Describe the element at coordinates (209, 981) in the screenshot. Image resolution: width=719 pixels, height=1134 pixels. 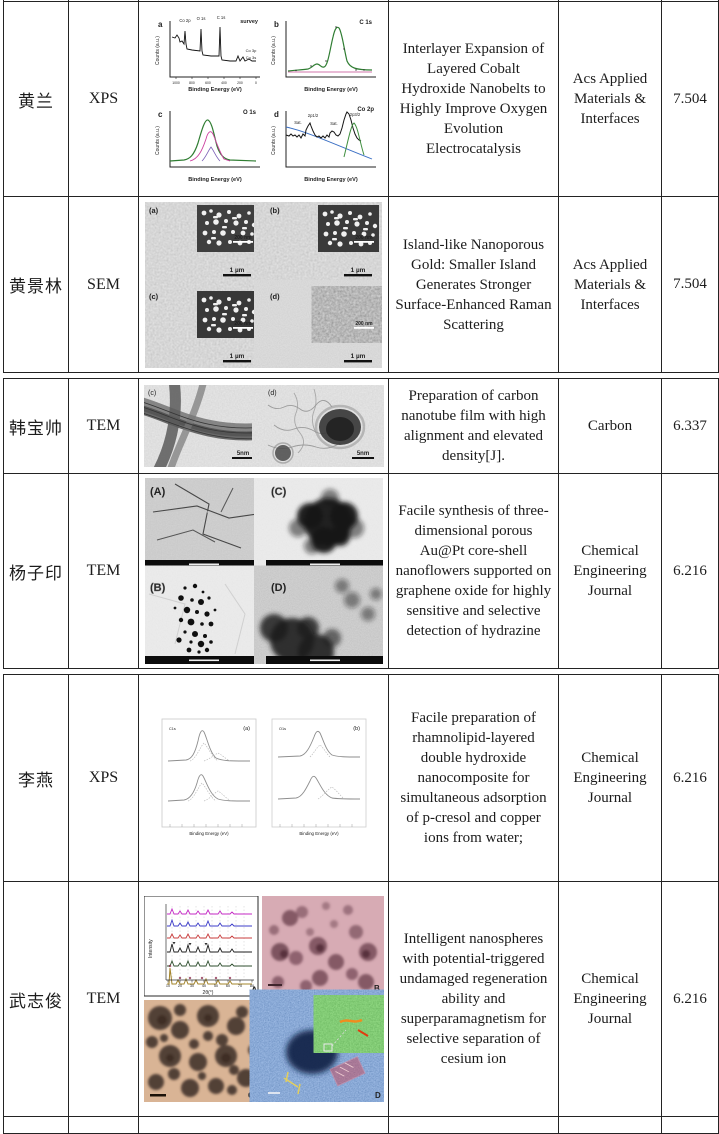
I see `xrd-axis-ticks` at that location.